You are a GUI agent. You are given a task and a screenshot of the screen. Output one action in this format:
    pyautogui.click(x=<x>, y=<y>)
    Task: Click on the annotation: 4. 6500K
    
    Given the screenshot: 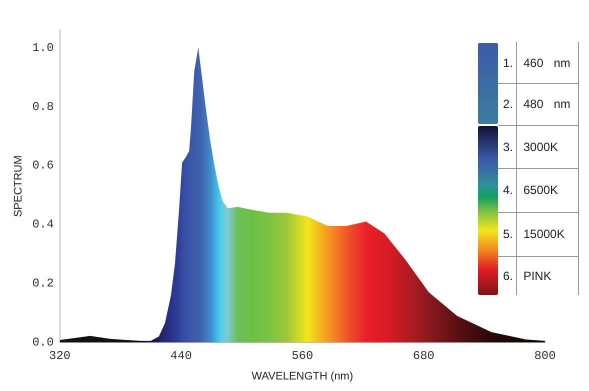 What is the action you would take?
    pyautogui.click(x=530, y=190)
    